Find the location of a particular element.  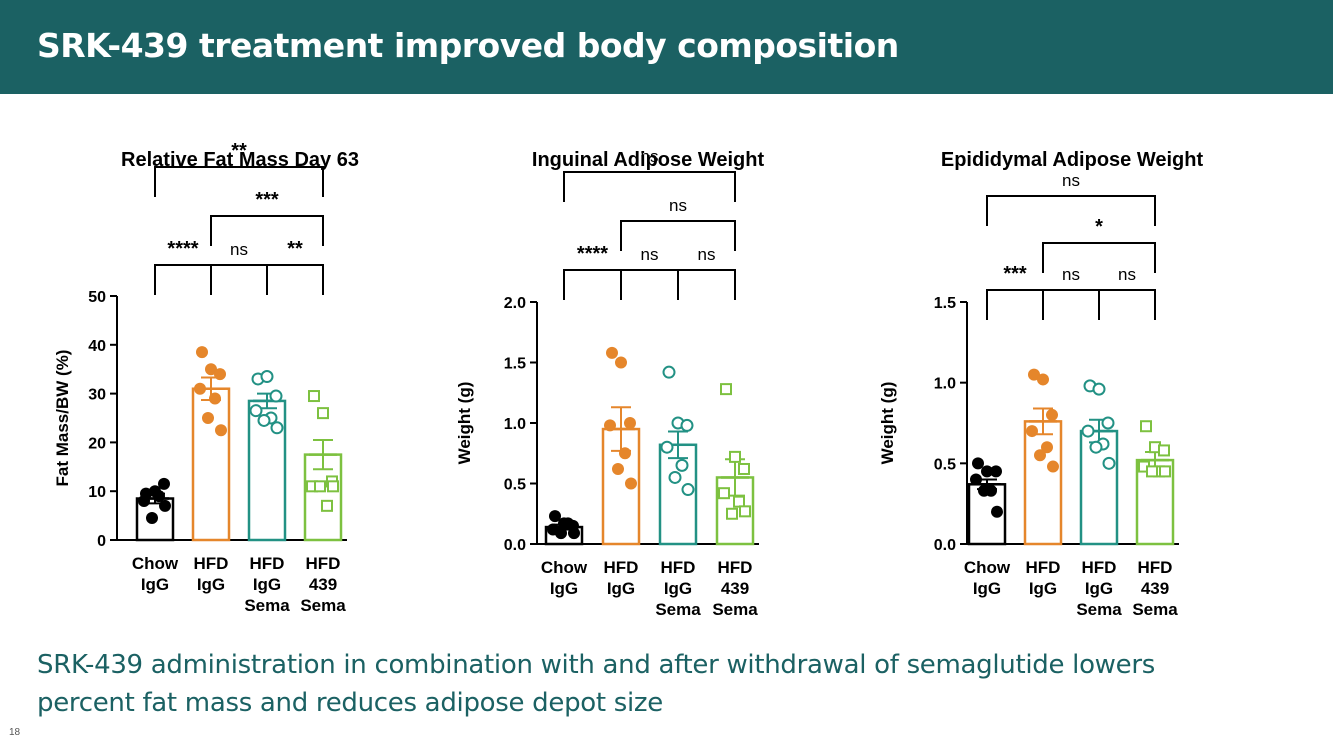

y-tick-label: 10 is located at coordinates (97, 492).